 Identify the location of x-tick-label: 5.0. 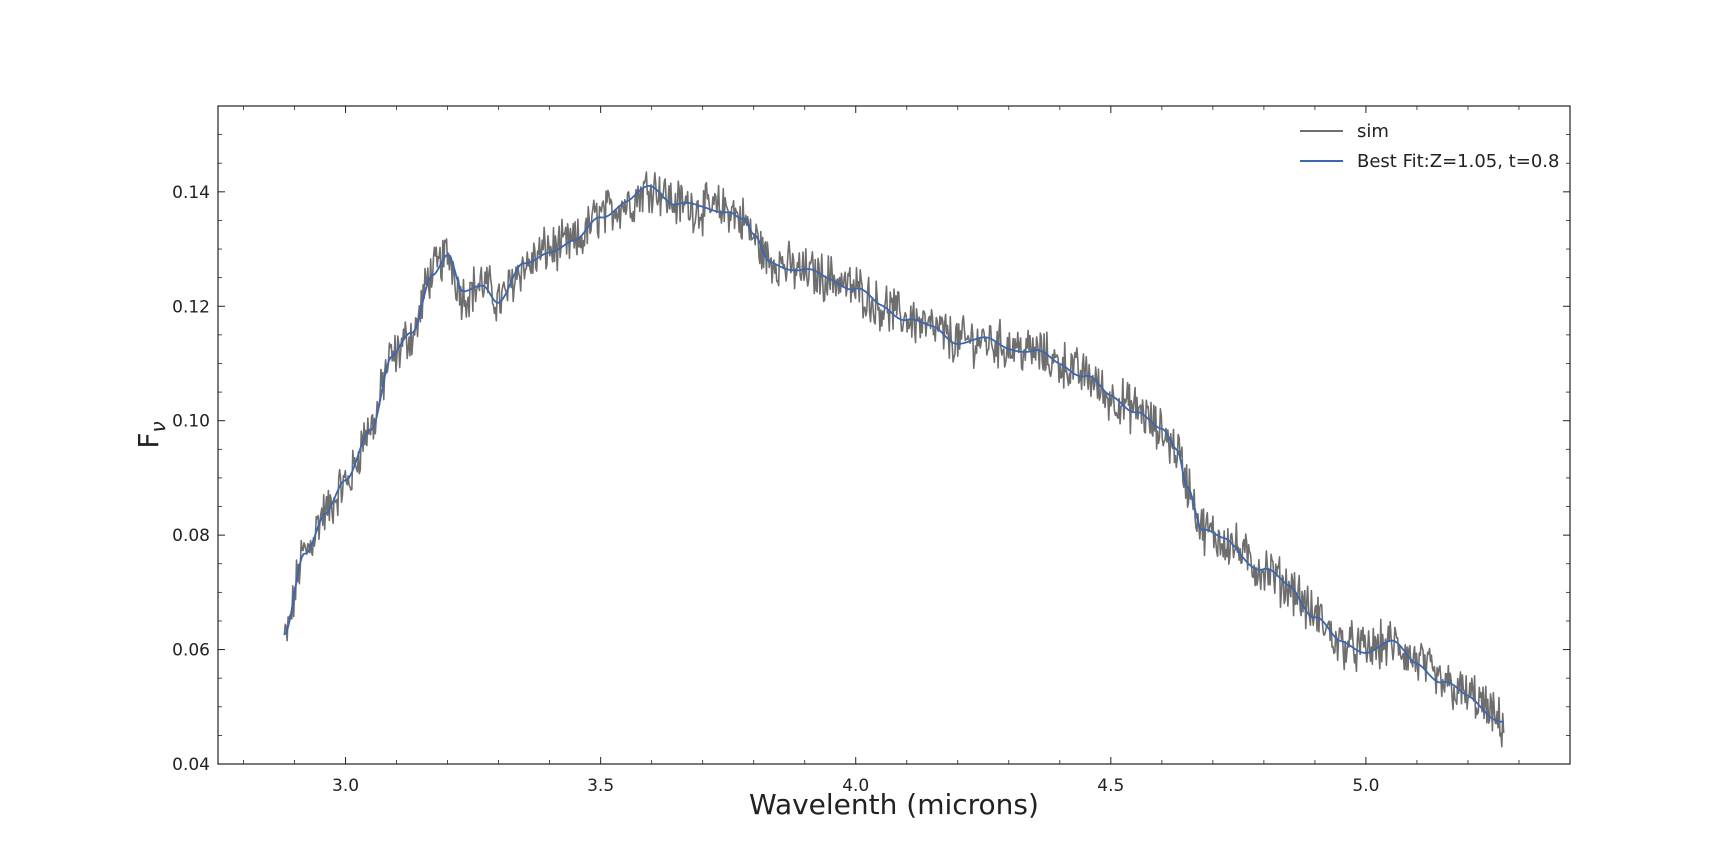
(1365, 786).